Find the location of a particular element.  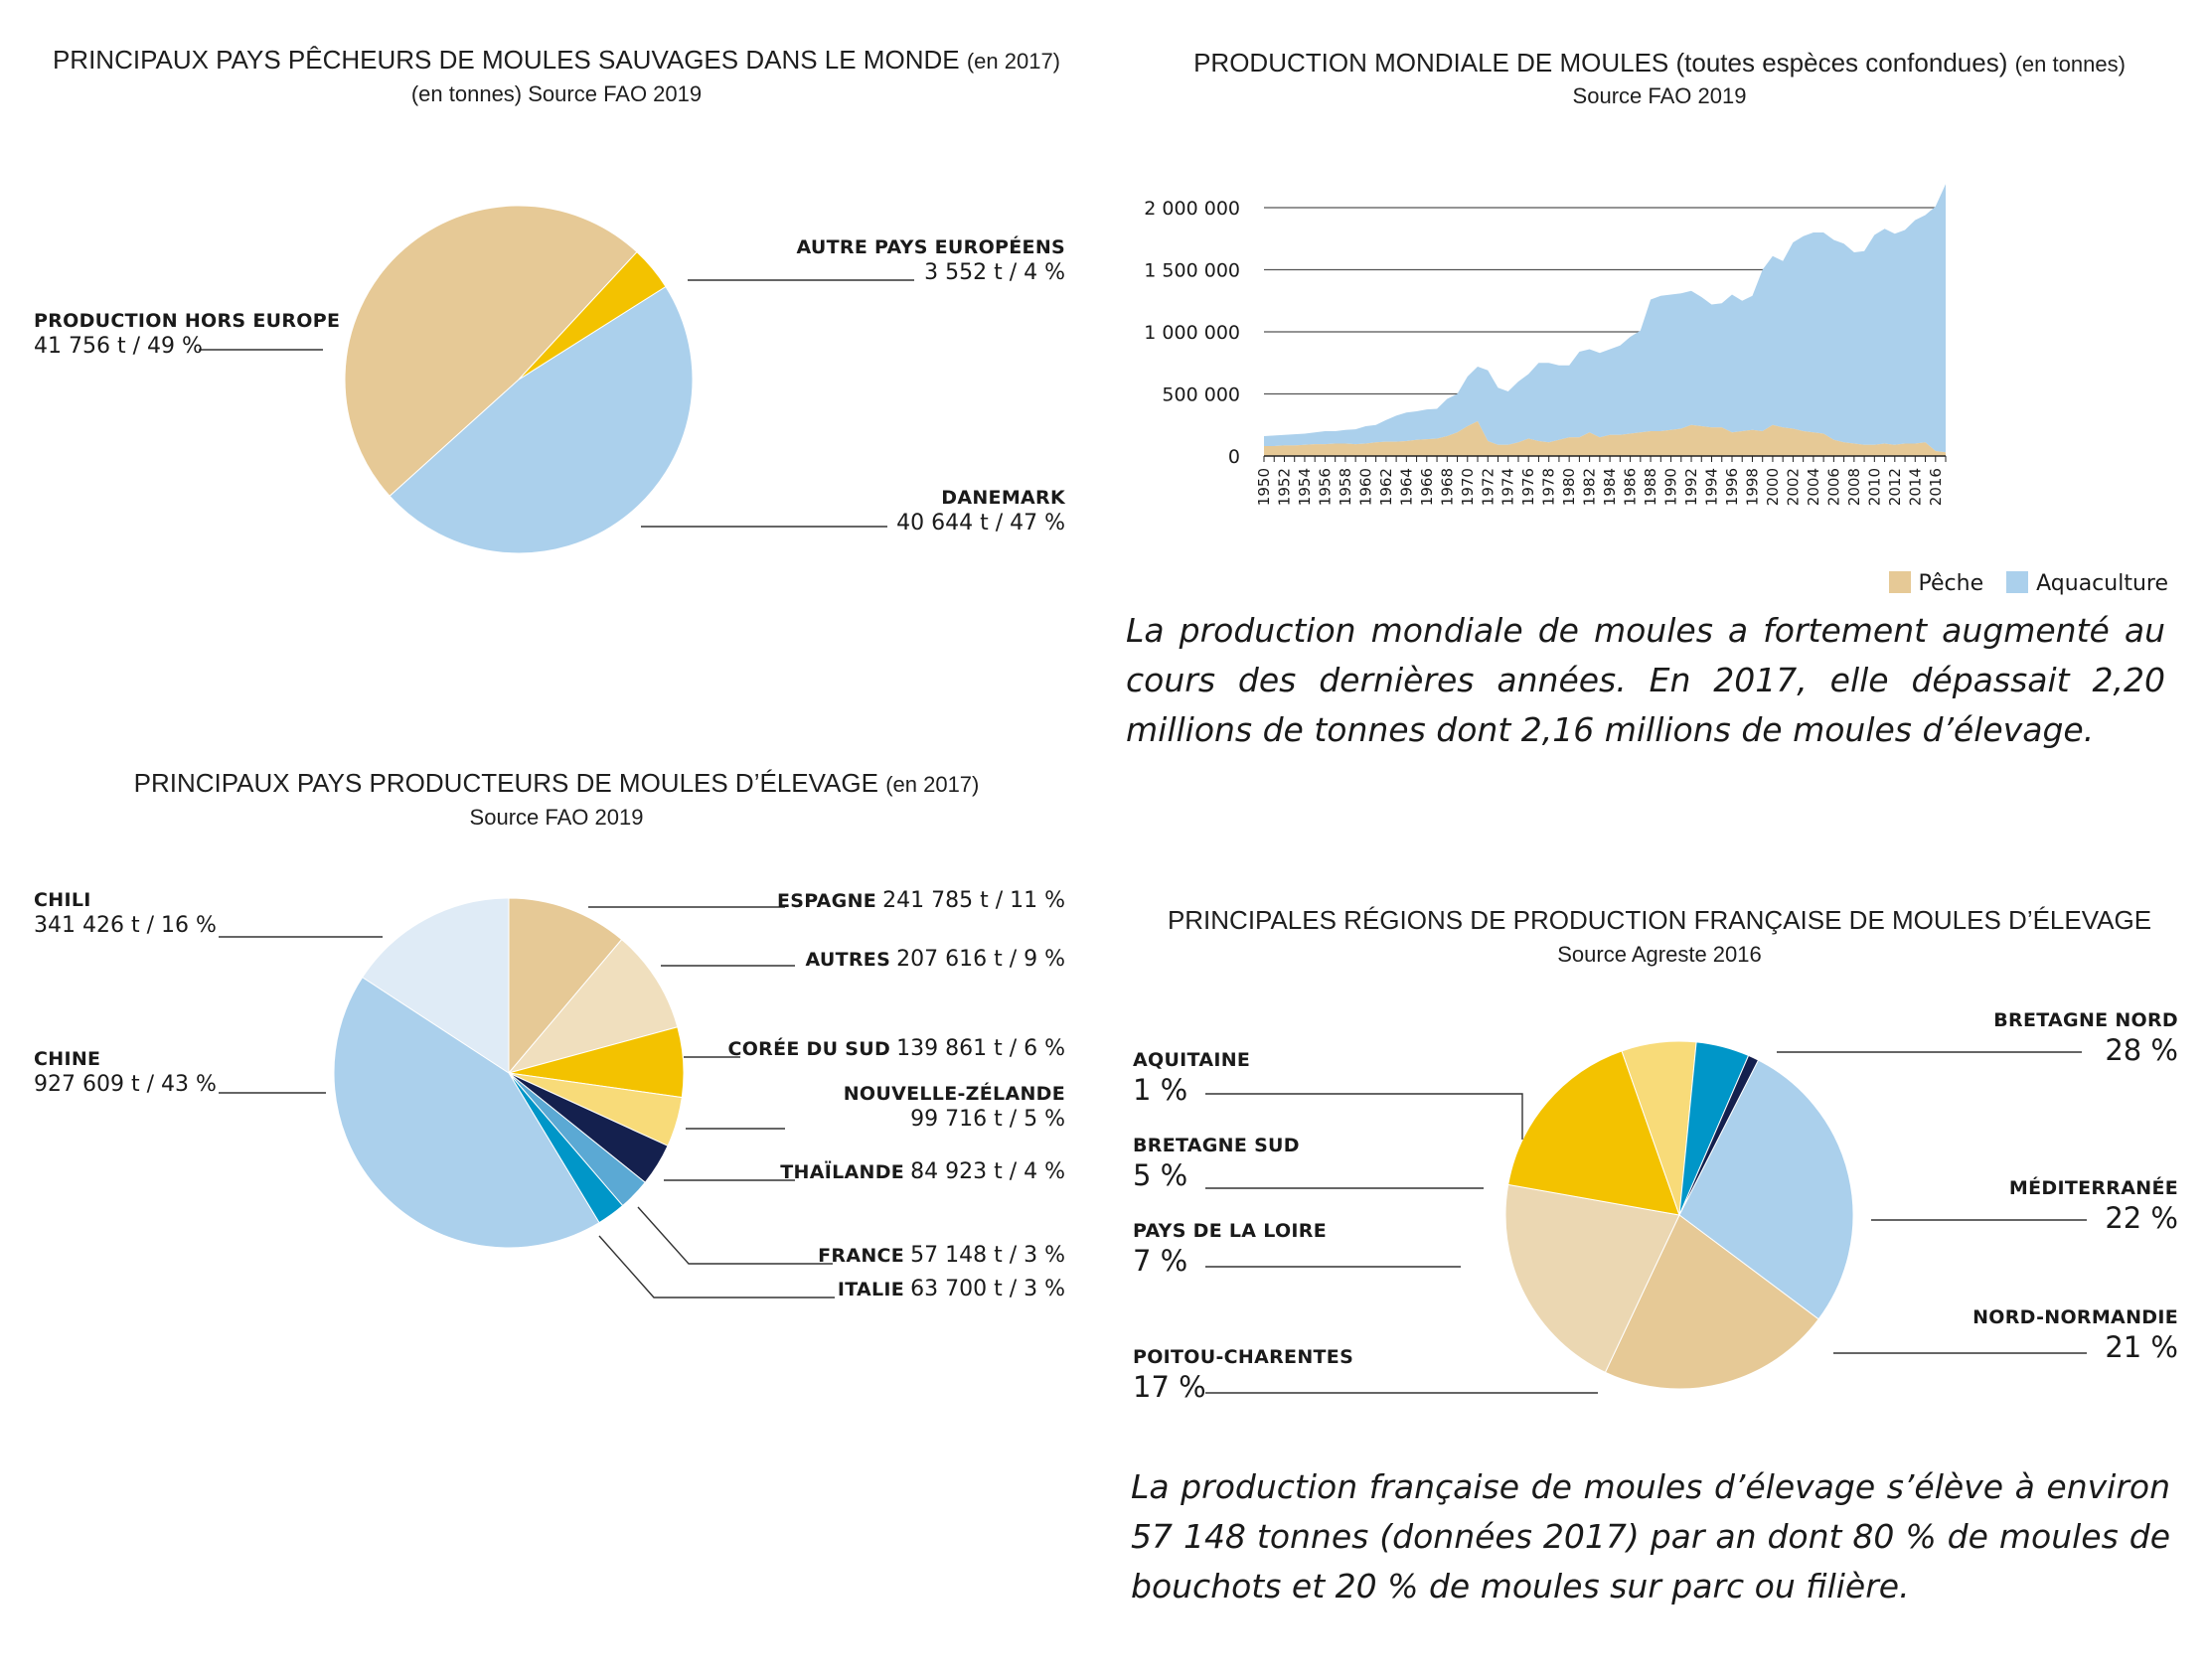

label-coree-du-sud: CORÉE DU SUD 139 861 t / 6 % is located at coordinates (896, 1049).